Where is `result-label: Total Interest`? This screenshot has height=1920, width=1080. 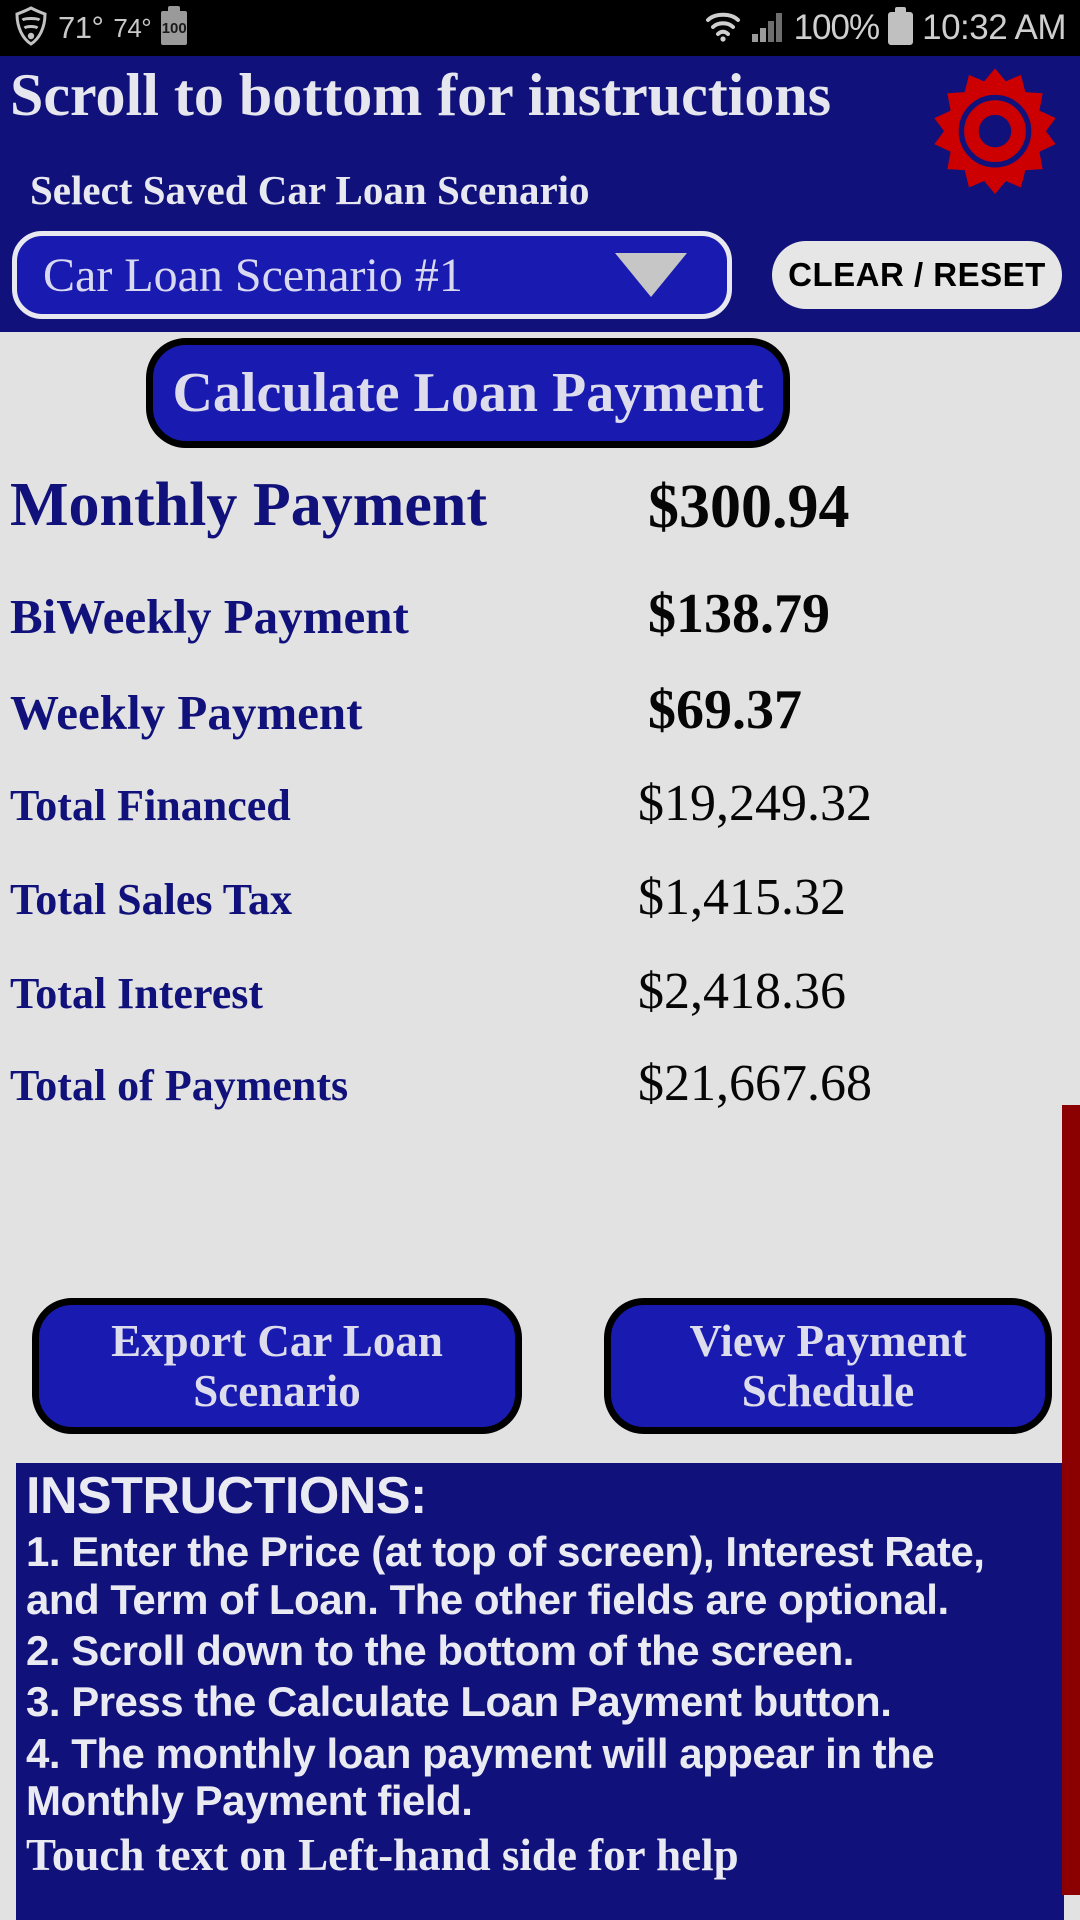
result-label: Total Interest is located at coordinates (136, 993).